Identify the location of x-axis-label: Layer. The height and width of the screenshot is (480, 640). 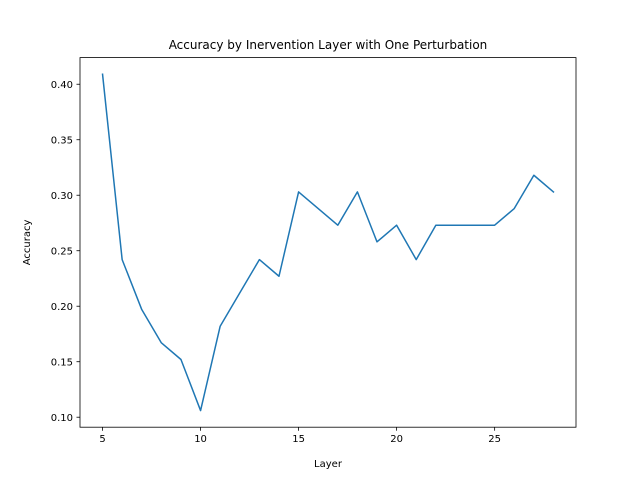
(328, 464).